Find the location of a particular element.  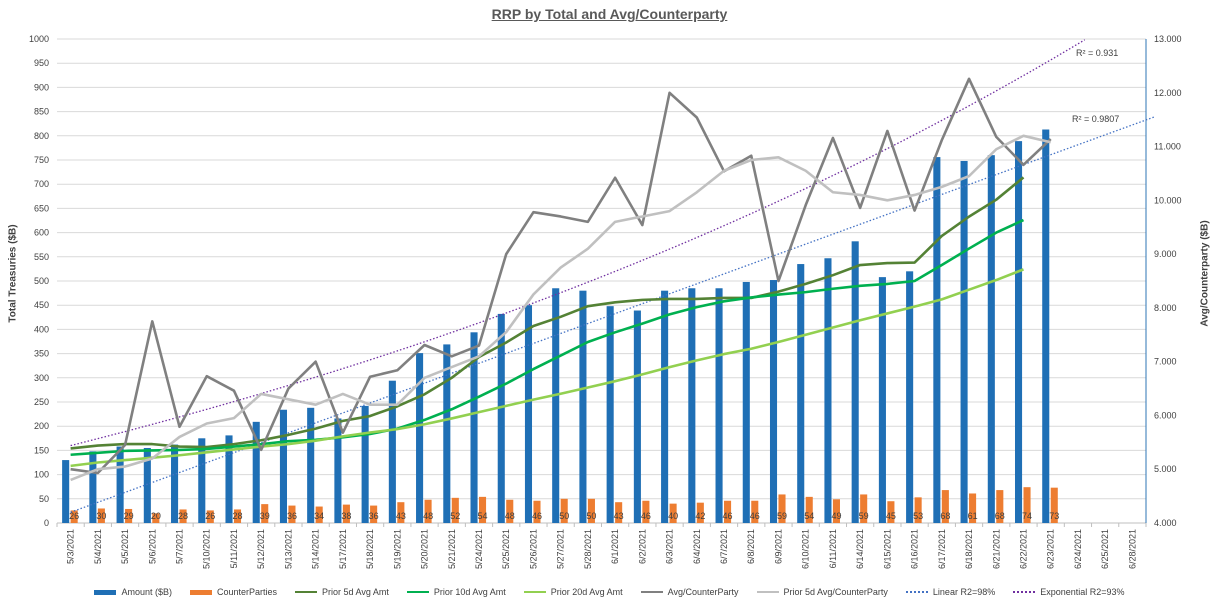

x-tick-label: 5/17/2021 is located at coordinates (343, 549).